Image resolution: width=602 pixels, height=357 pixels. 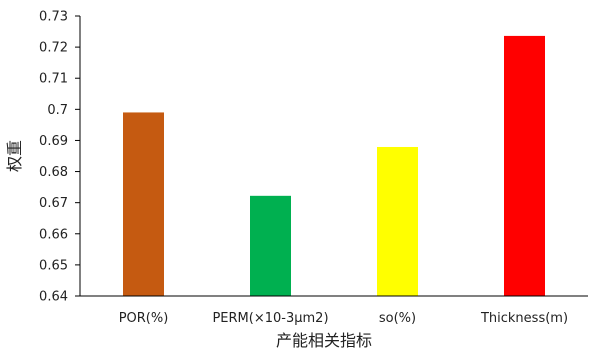 I want to click on y-axis-ticks: 0.64 0.65 0.66 0.67 0.68 0.69 0.7 0.71 0.72 0.73, so click(x=59, y=157).